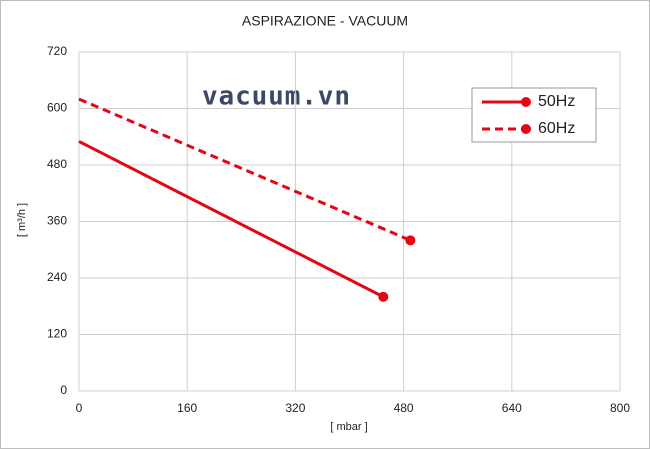  What do you see at coordinates (63, 390) in the screenshot?
I see `y-tick-label: 0` at bounding box center [63, 390].